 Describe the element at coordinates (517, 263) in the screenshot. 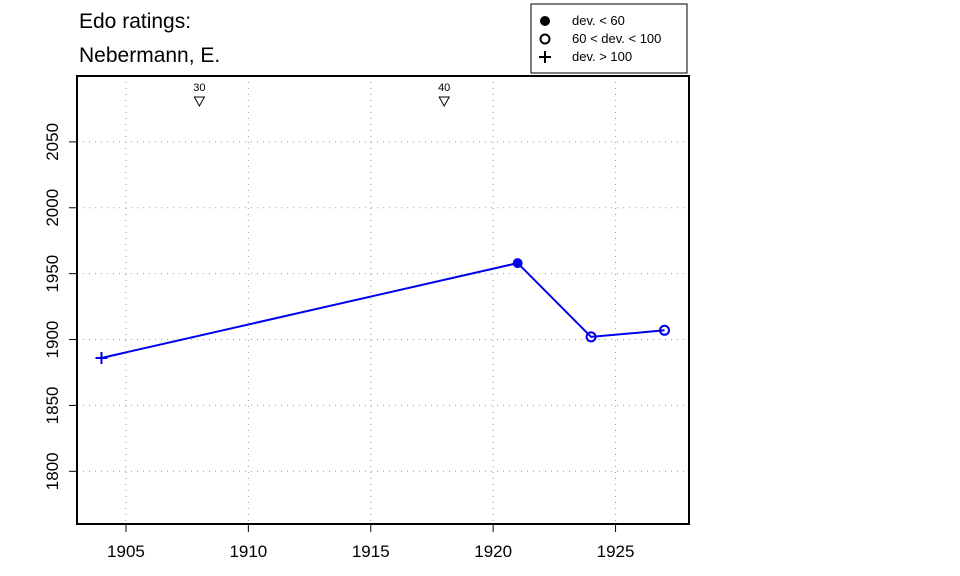

I see `data-point-1921` at that location.